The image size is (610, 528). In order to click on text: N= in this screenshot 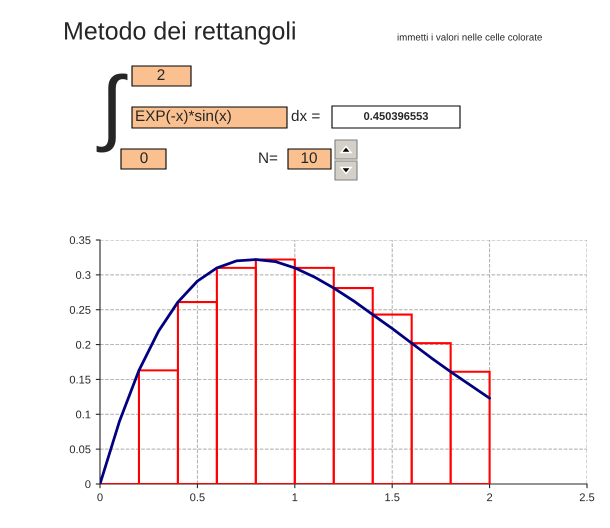, I will do `click(268, 157)`.